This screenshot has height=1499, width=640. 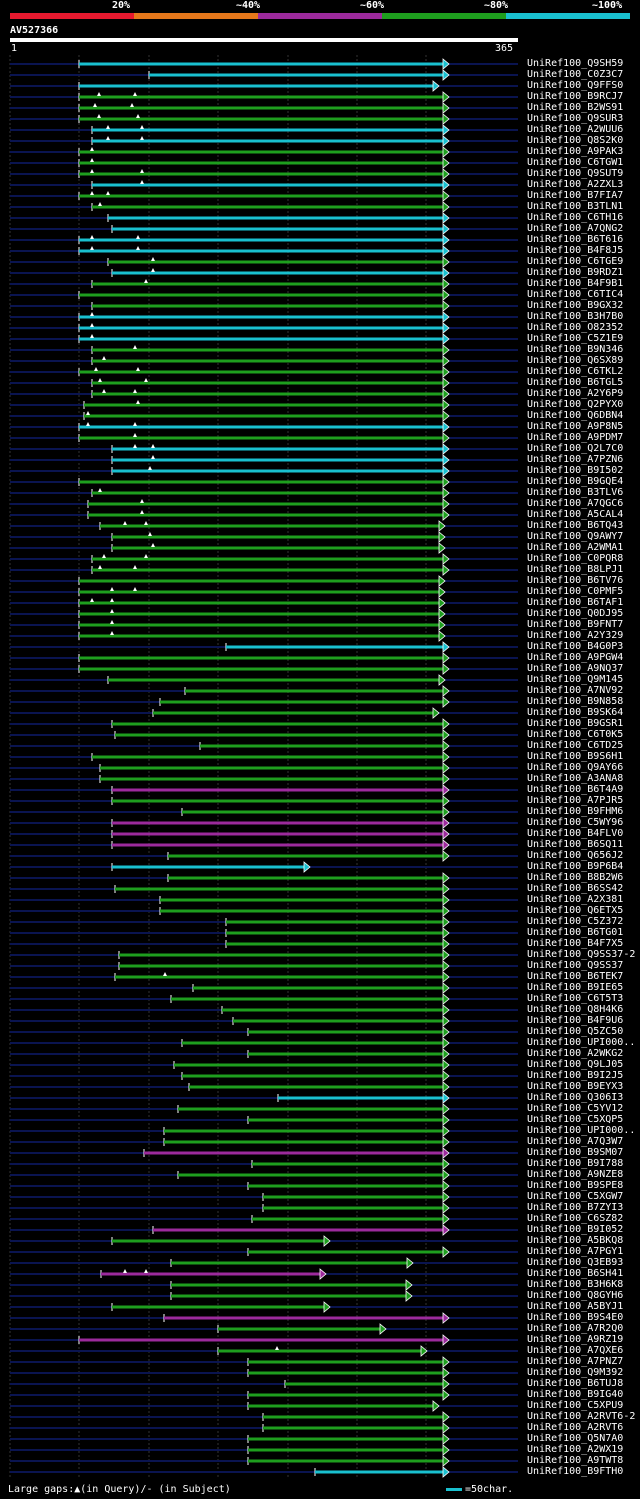 I want to click on hit-label: UniRef100_A7PZN6, so click(x=575, y=459).